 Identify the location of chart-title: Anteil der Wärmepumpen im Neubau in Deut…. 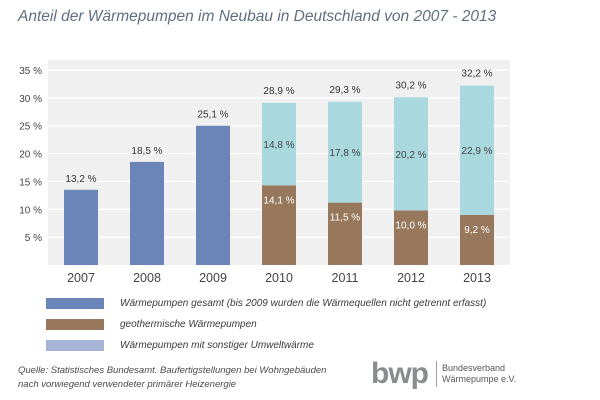
(257, 16).